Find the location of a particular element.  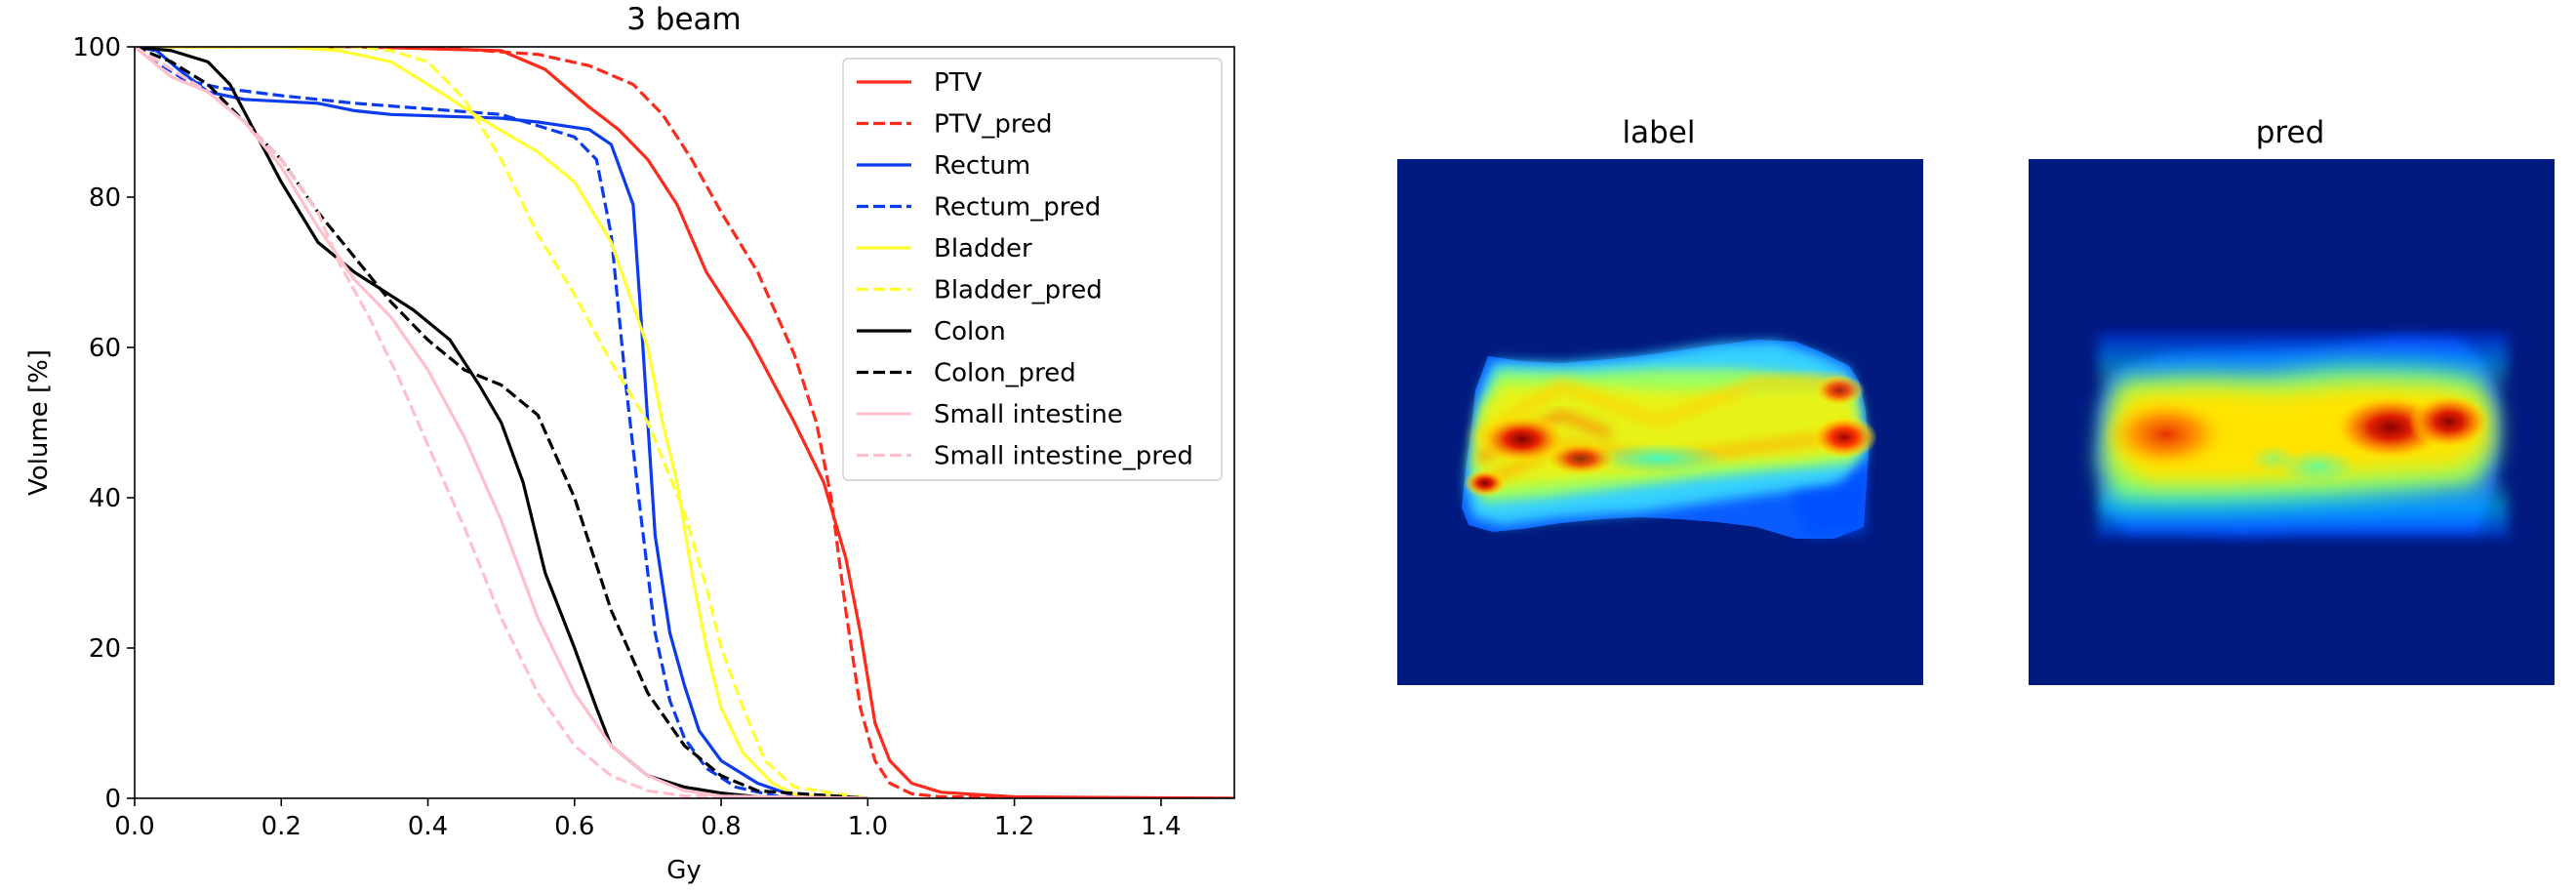

y-tick-label: 40 is located at coordinates (105, 498).